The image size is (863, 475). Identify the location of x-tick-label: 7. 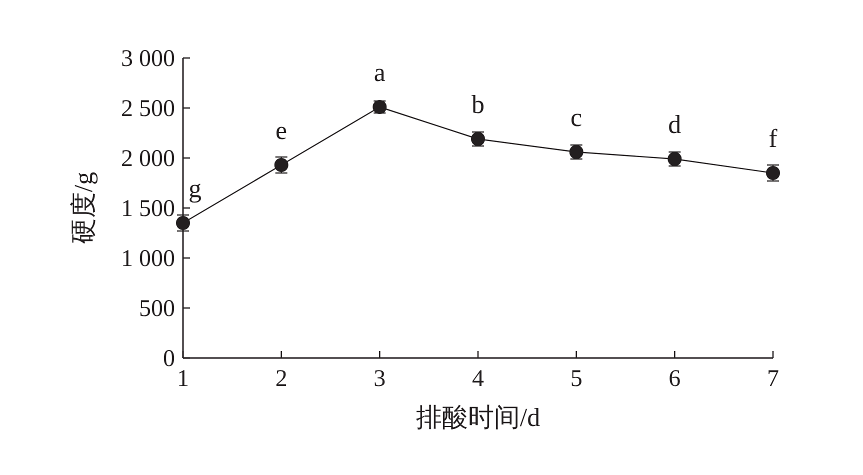
(773, 379).